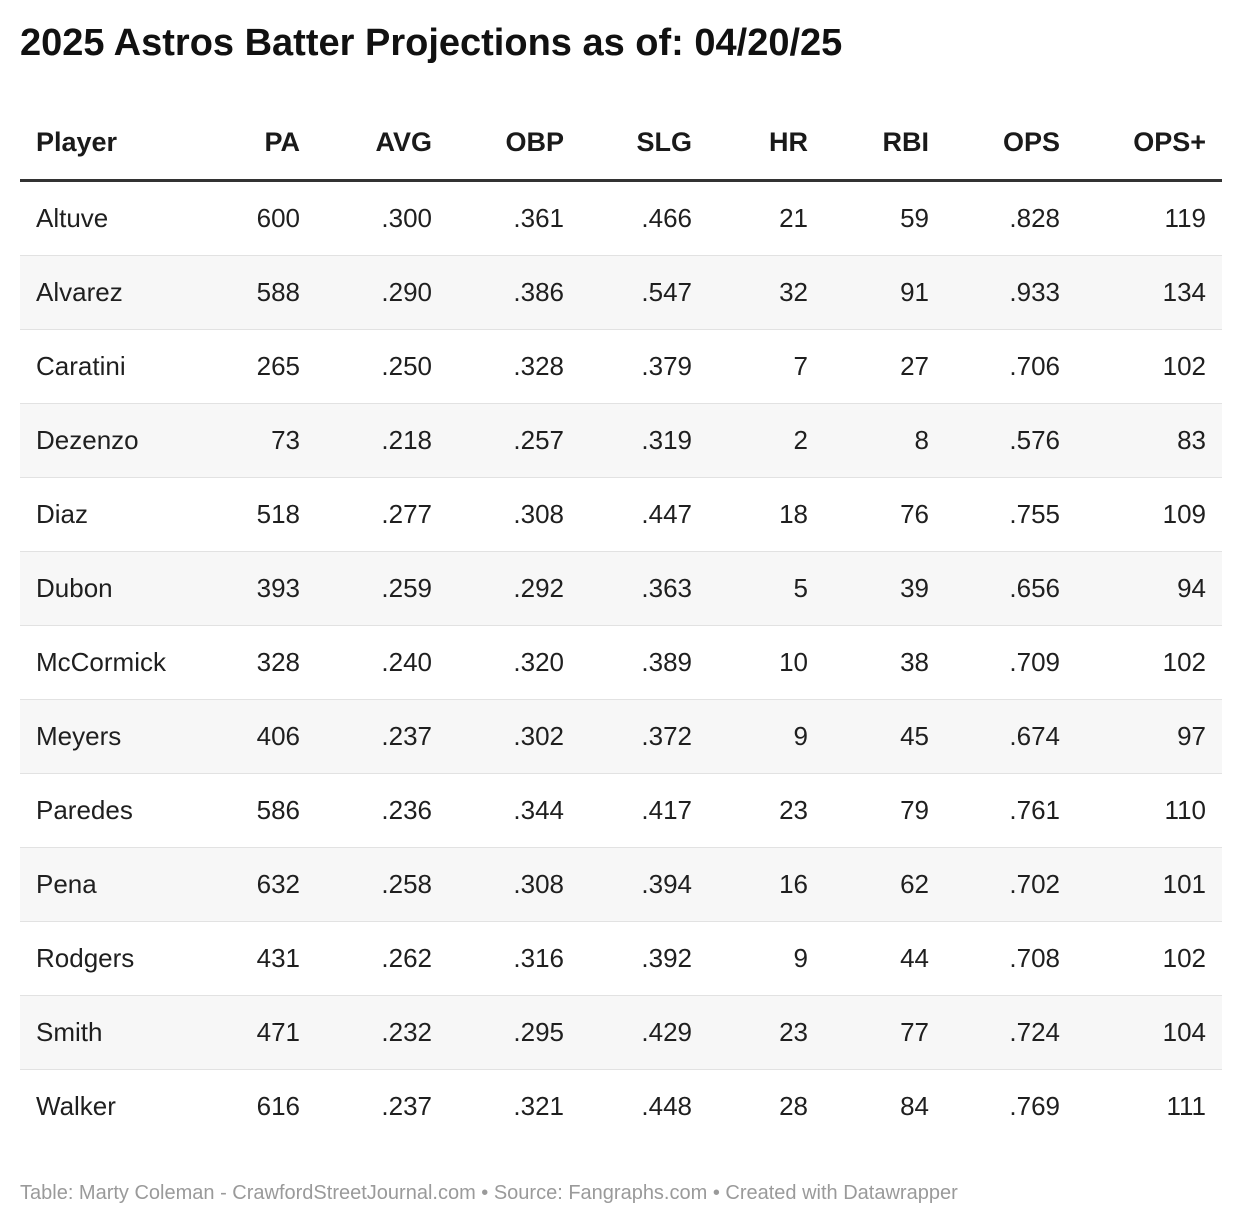 The image size is (1240, 1228). I want to click on stat-cell-obp: .316, so click(514, 958).